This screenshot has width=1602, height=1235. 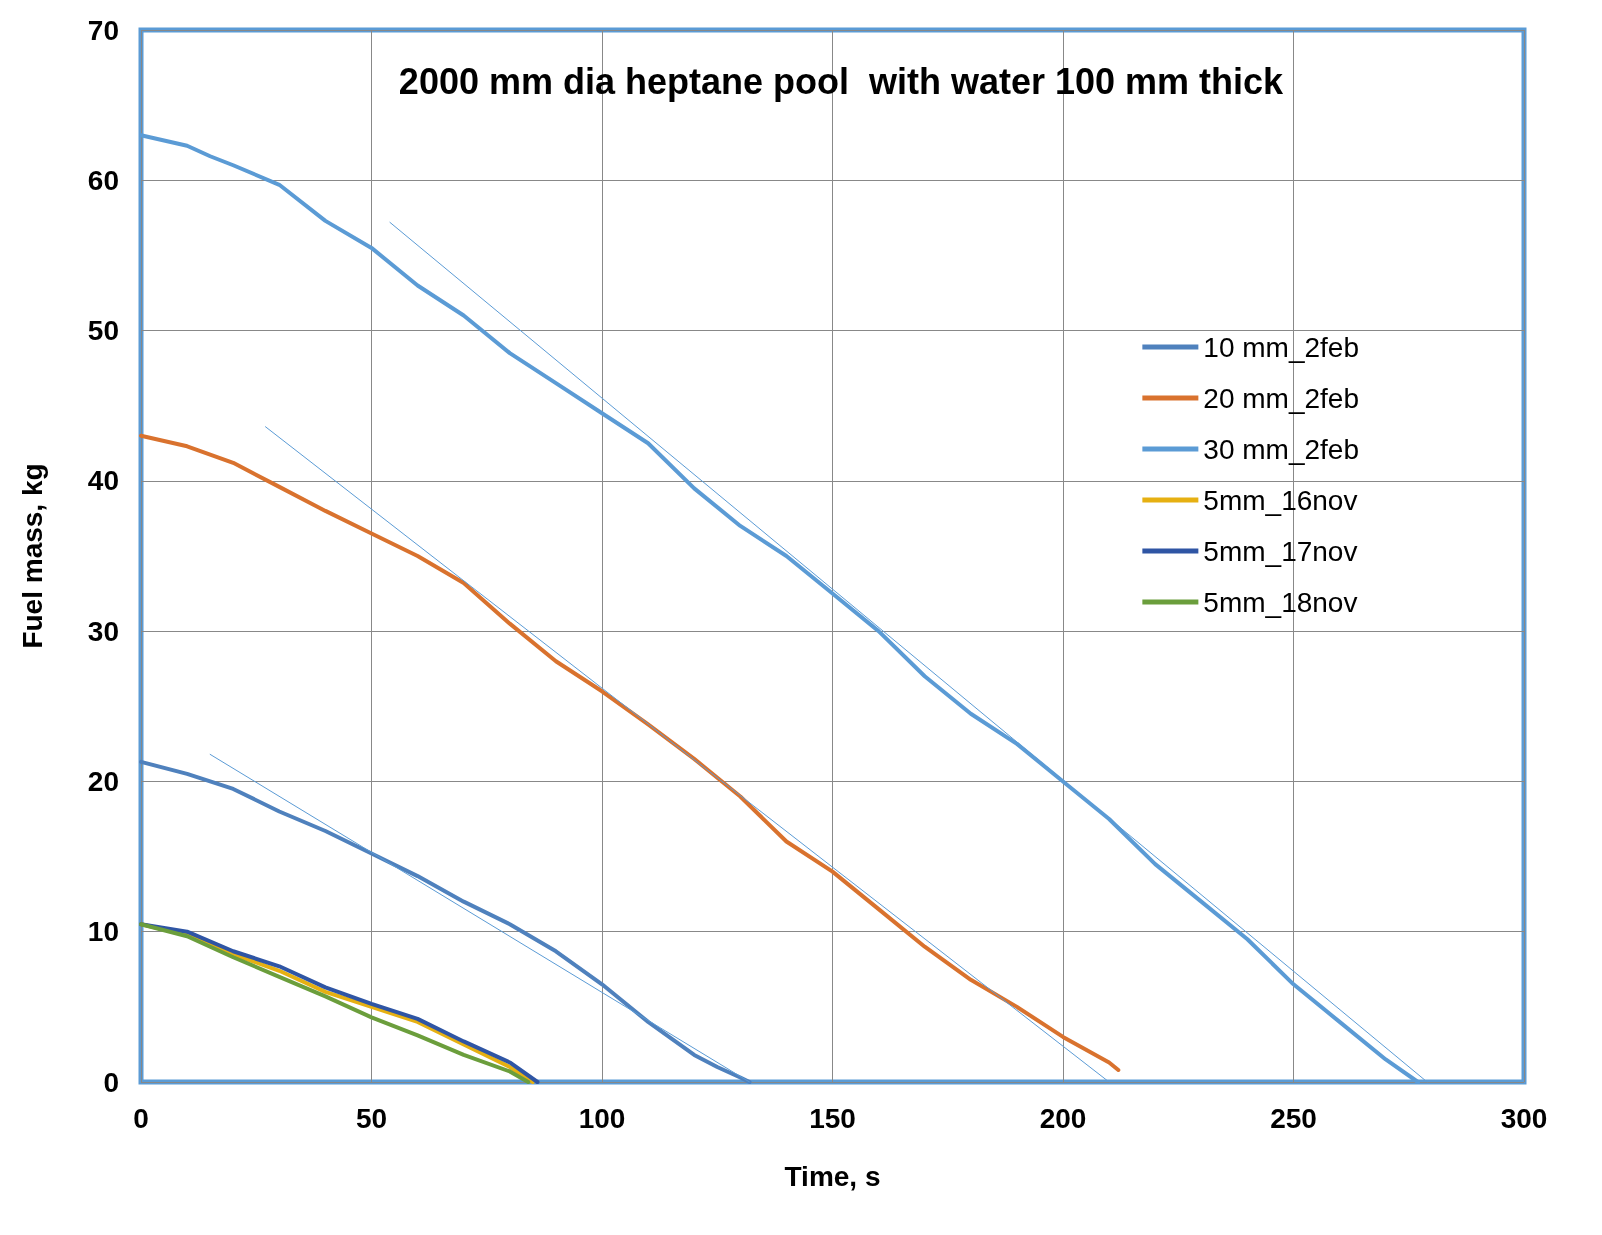 I want to click on x-tick-label: 50, so click(x=371, y=1118).